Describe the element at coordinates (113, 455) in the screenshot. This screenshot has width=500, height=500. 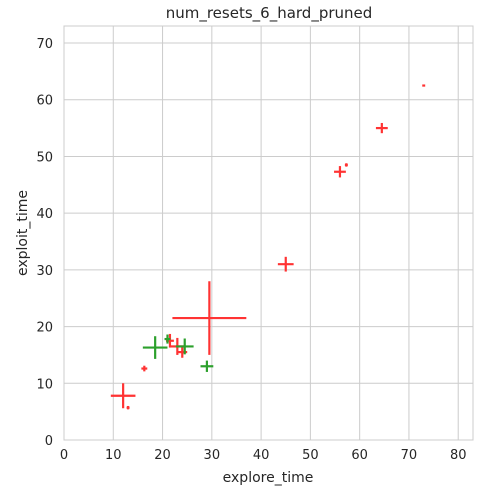
I see `x-tick-label: 10` at that location.